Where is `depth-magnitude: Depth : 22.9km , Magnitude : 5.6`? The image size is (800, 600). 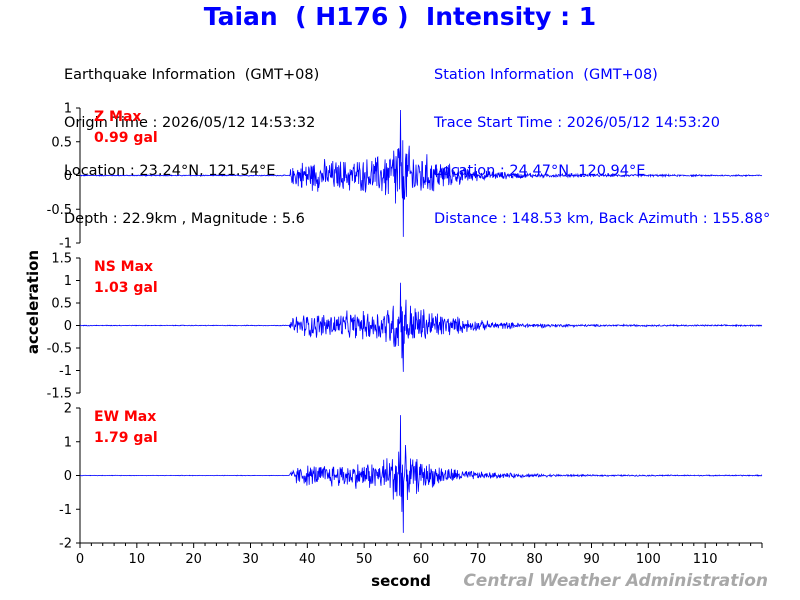 depth-magnitude: Depth : 22.9km , Magnitude : 5.6 is located at coordinates (184, 219).